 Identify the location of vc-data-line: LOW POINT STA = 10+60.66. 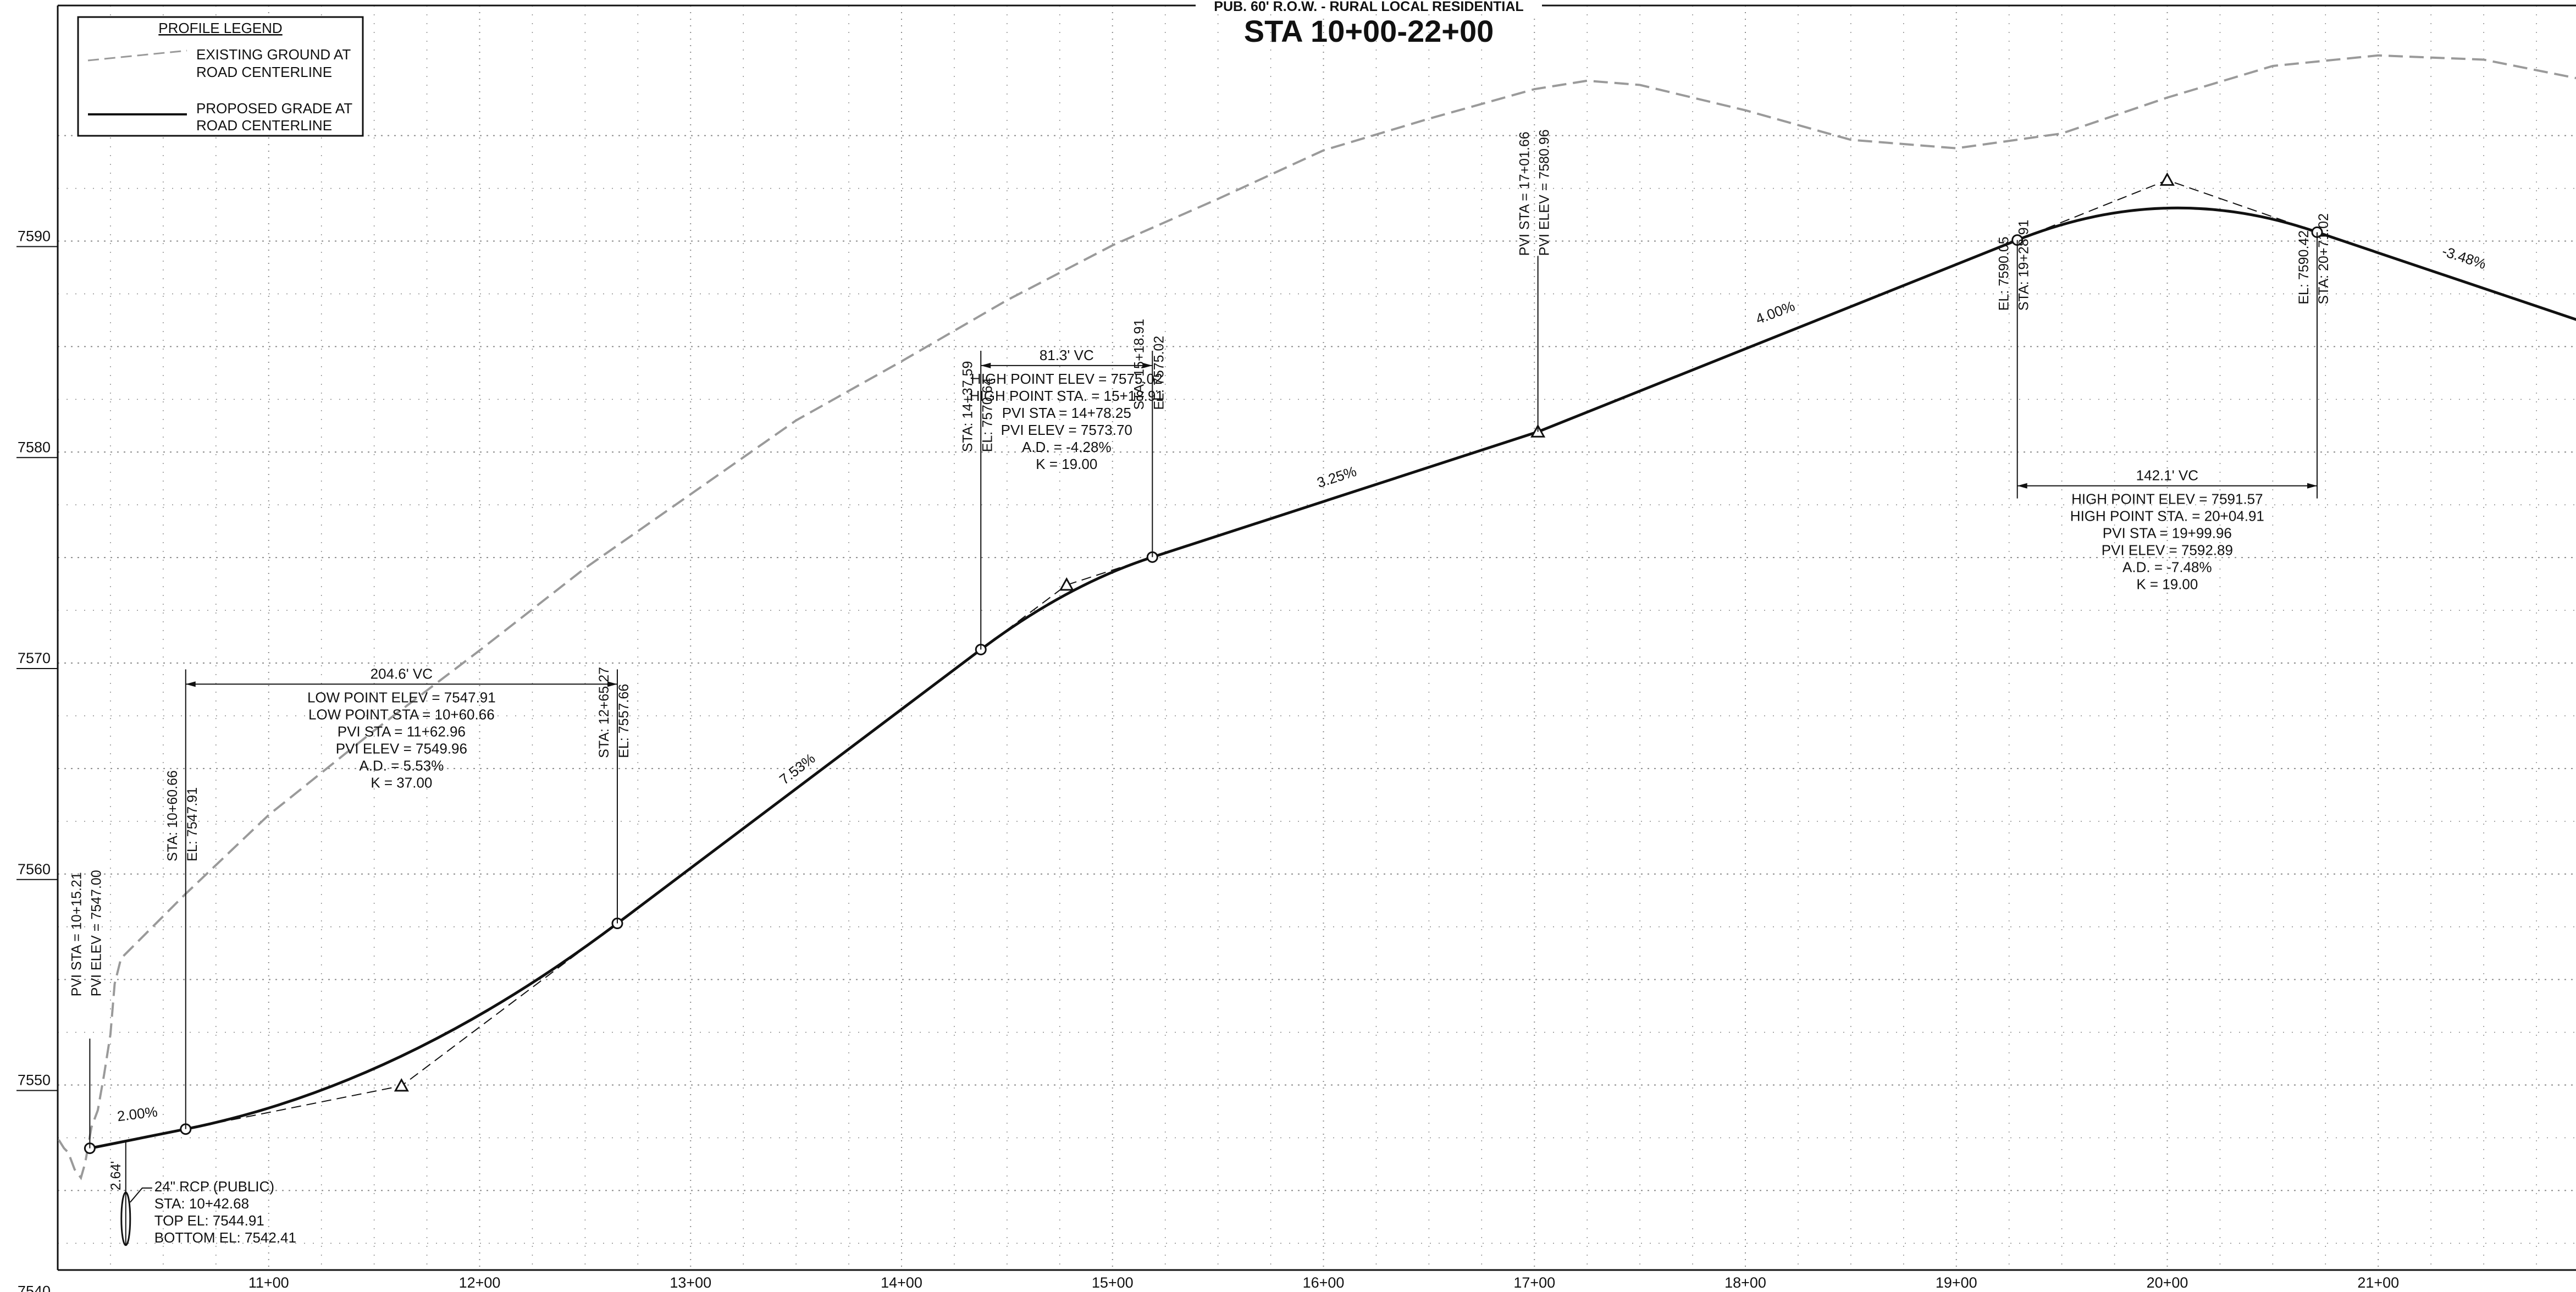
(401, 714).